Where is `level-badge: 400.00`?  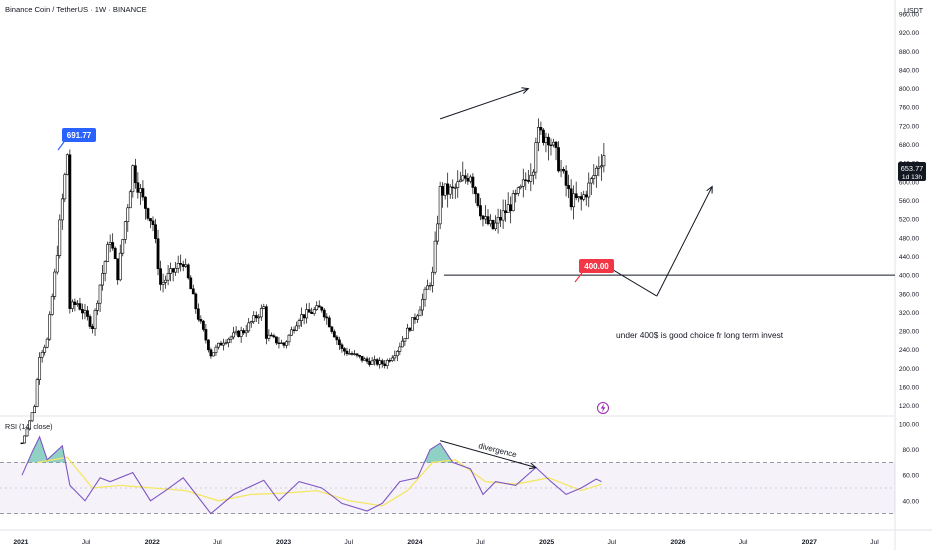
level-badge: 400.00 is located at coordinates (594, 271).